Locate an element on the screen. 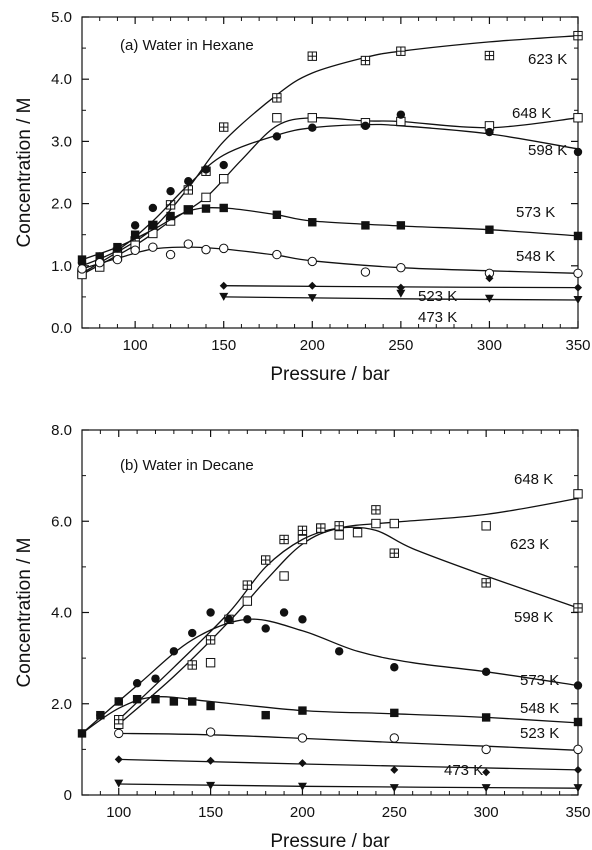 This screenshot has width=592, height=850. series-573k: 573 K is located at coordinates (330, 233).